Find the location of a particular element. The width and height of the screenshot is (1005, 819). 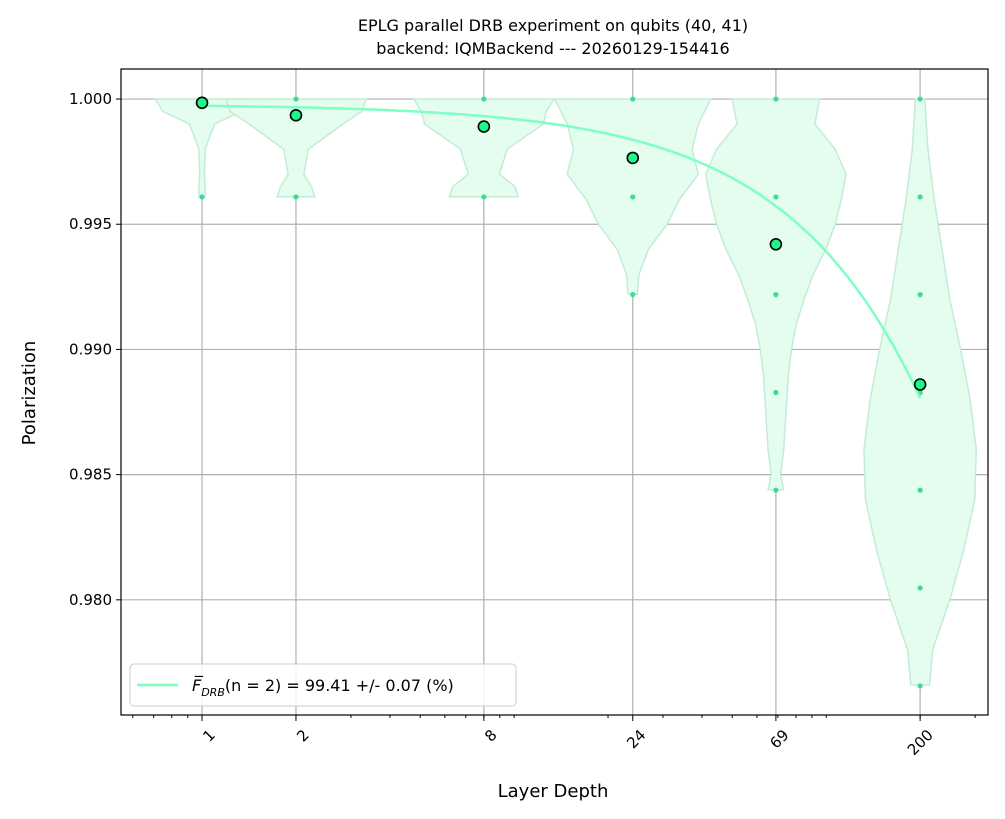

chart-title-line2: backend: IQMBackend --- 20260129-154416 is located at coordinates (552, 48).